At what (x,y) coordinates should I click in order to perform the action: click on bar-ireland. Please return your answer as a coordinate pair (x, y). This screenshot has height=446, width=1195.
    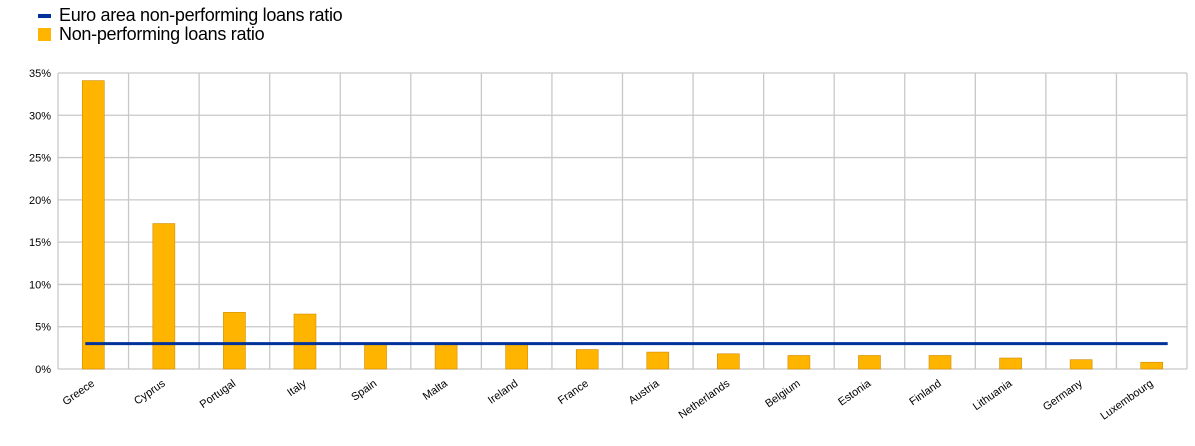
    Looking at the image, I should click on (516, 357).